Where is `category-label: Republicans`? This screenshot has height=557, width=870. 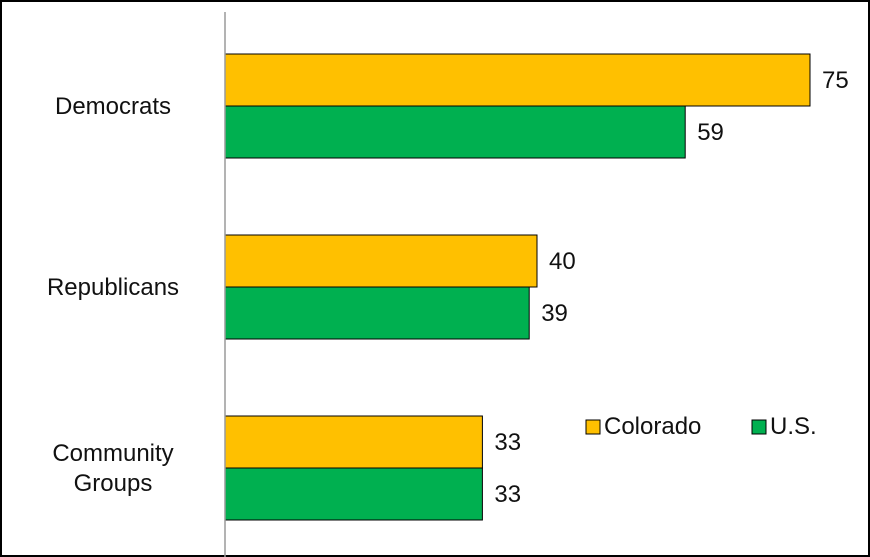 category-label: Republicans is located at coordinates (113, 287).